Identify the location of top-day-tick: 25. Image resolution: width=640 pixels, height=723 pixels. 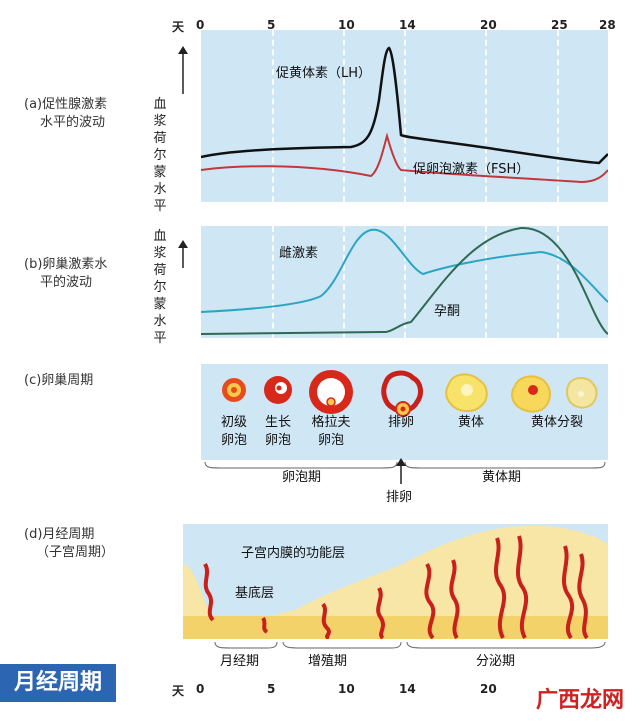
(559, 25).